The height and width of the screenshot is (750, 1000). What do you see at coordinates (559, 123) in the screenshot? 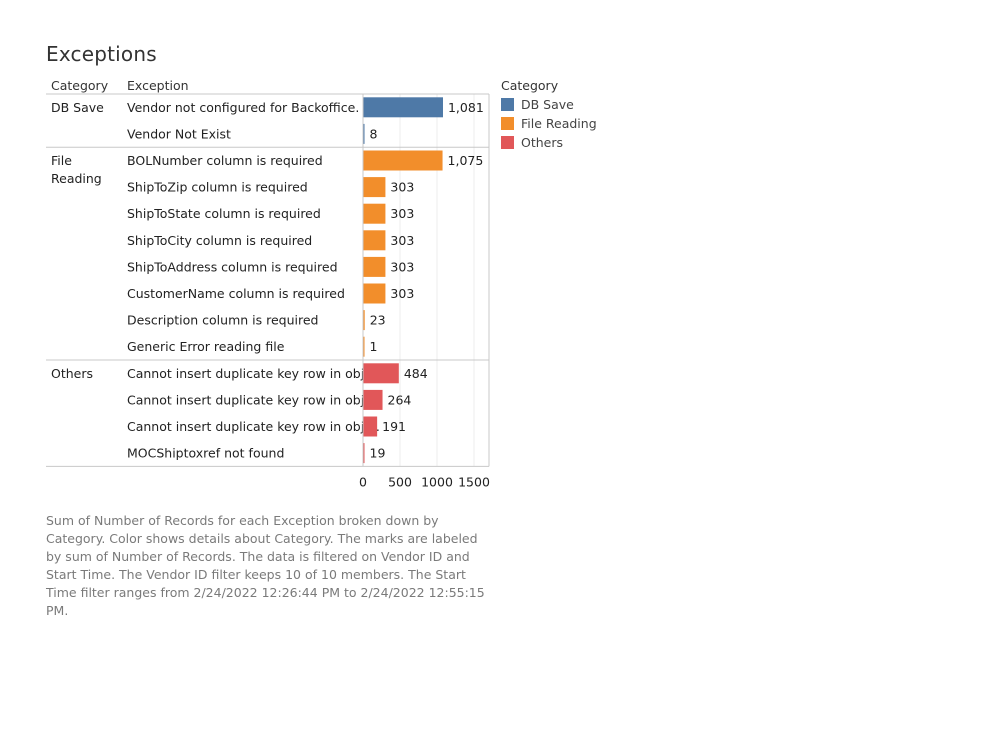
I see `legend-label-file-reading: File Reading` at bounding box center [559, 123].